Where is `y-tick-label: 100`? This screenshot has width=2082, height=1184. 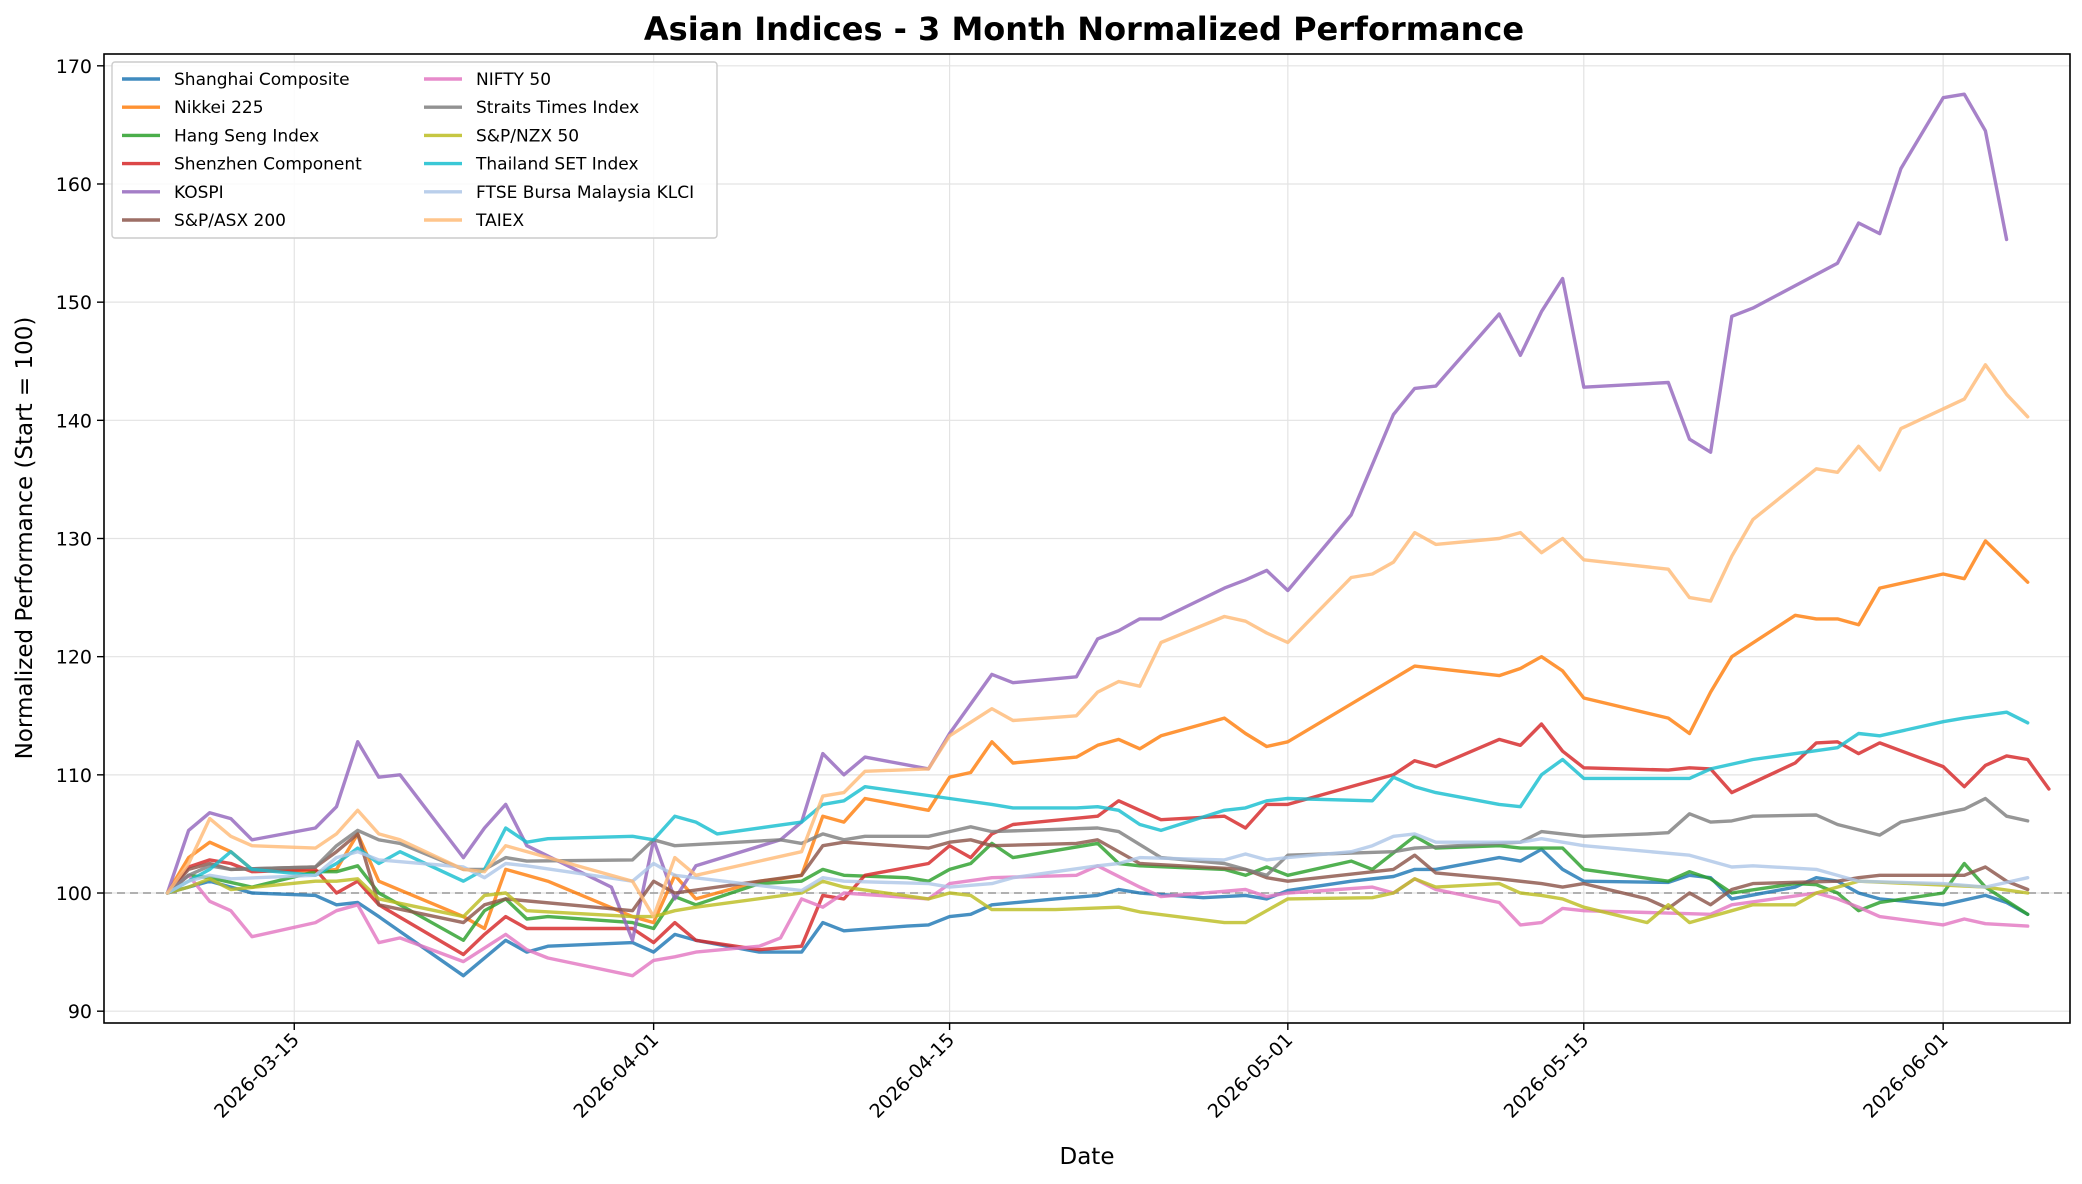 y-tick-label: 100 is located at coordinates (74, 894).